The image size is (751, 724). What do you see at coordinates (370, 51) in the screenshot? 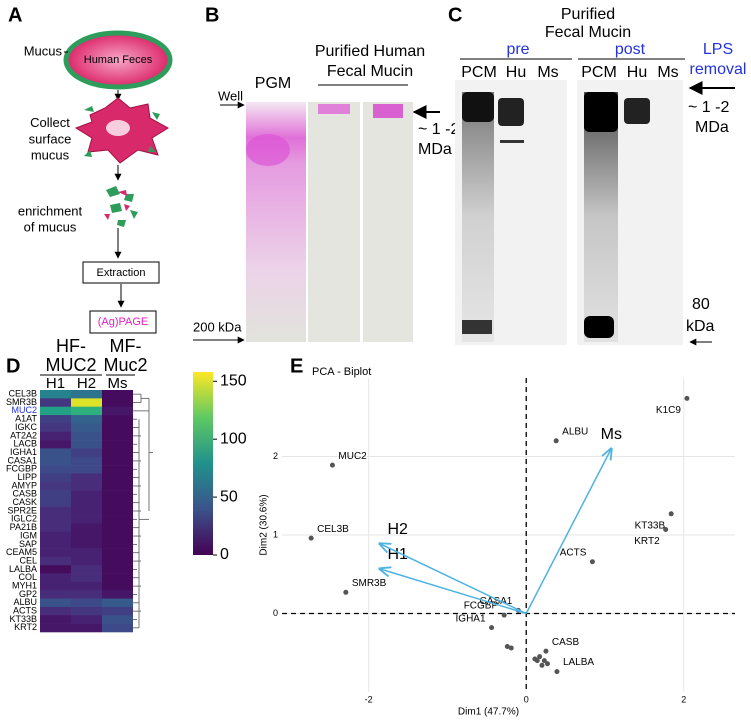
I see `label: Purified Human` at bounding box center [370, 51].